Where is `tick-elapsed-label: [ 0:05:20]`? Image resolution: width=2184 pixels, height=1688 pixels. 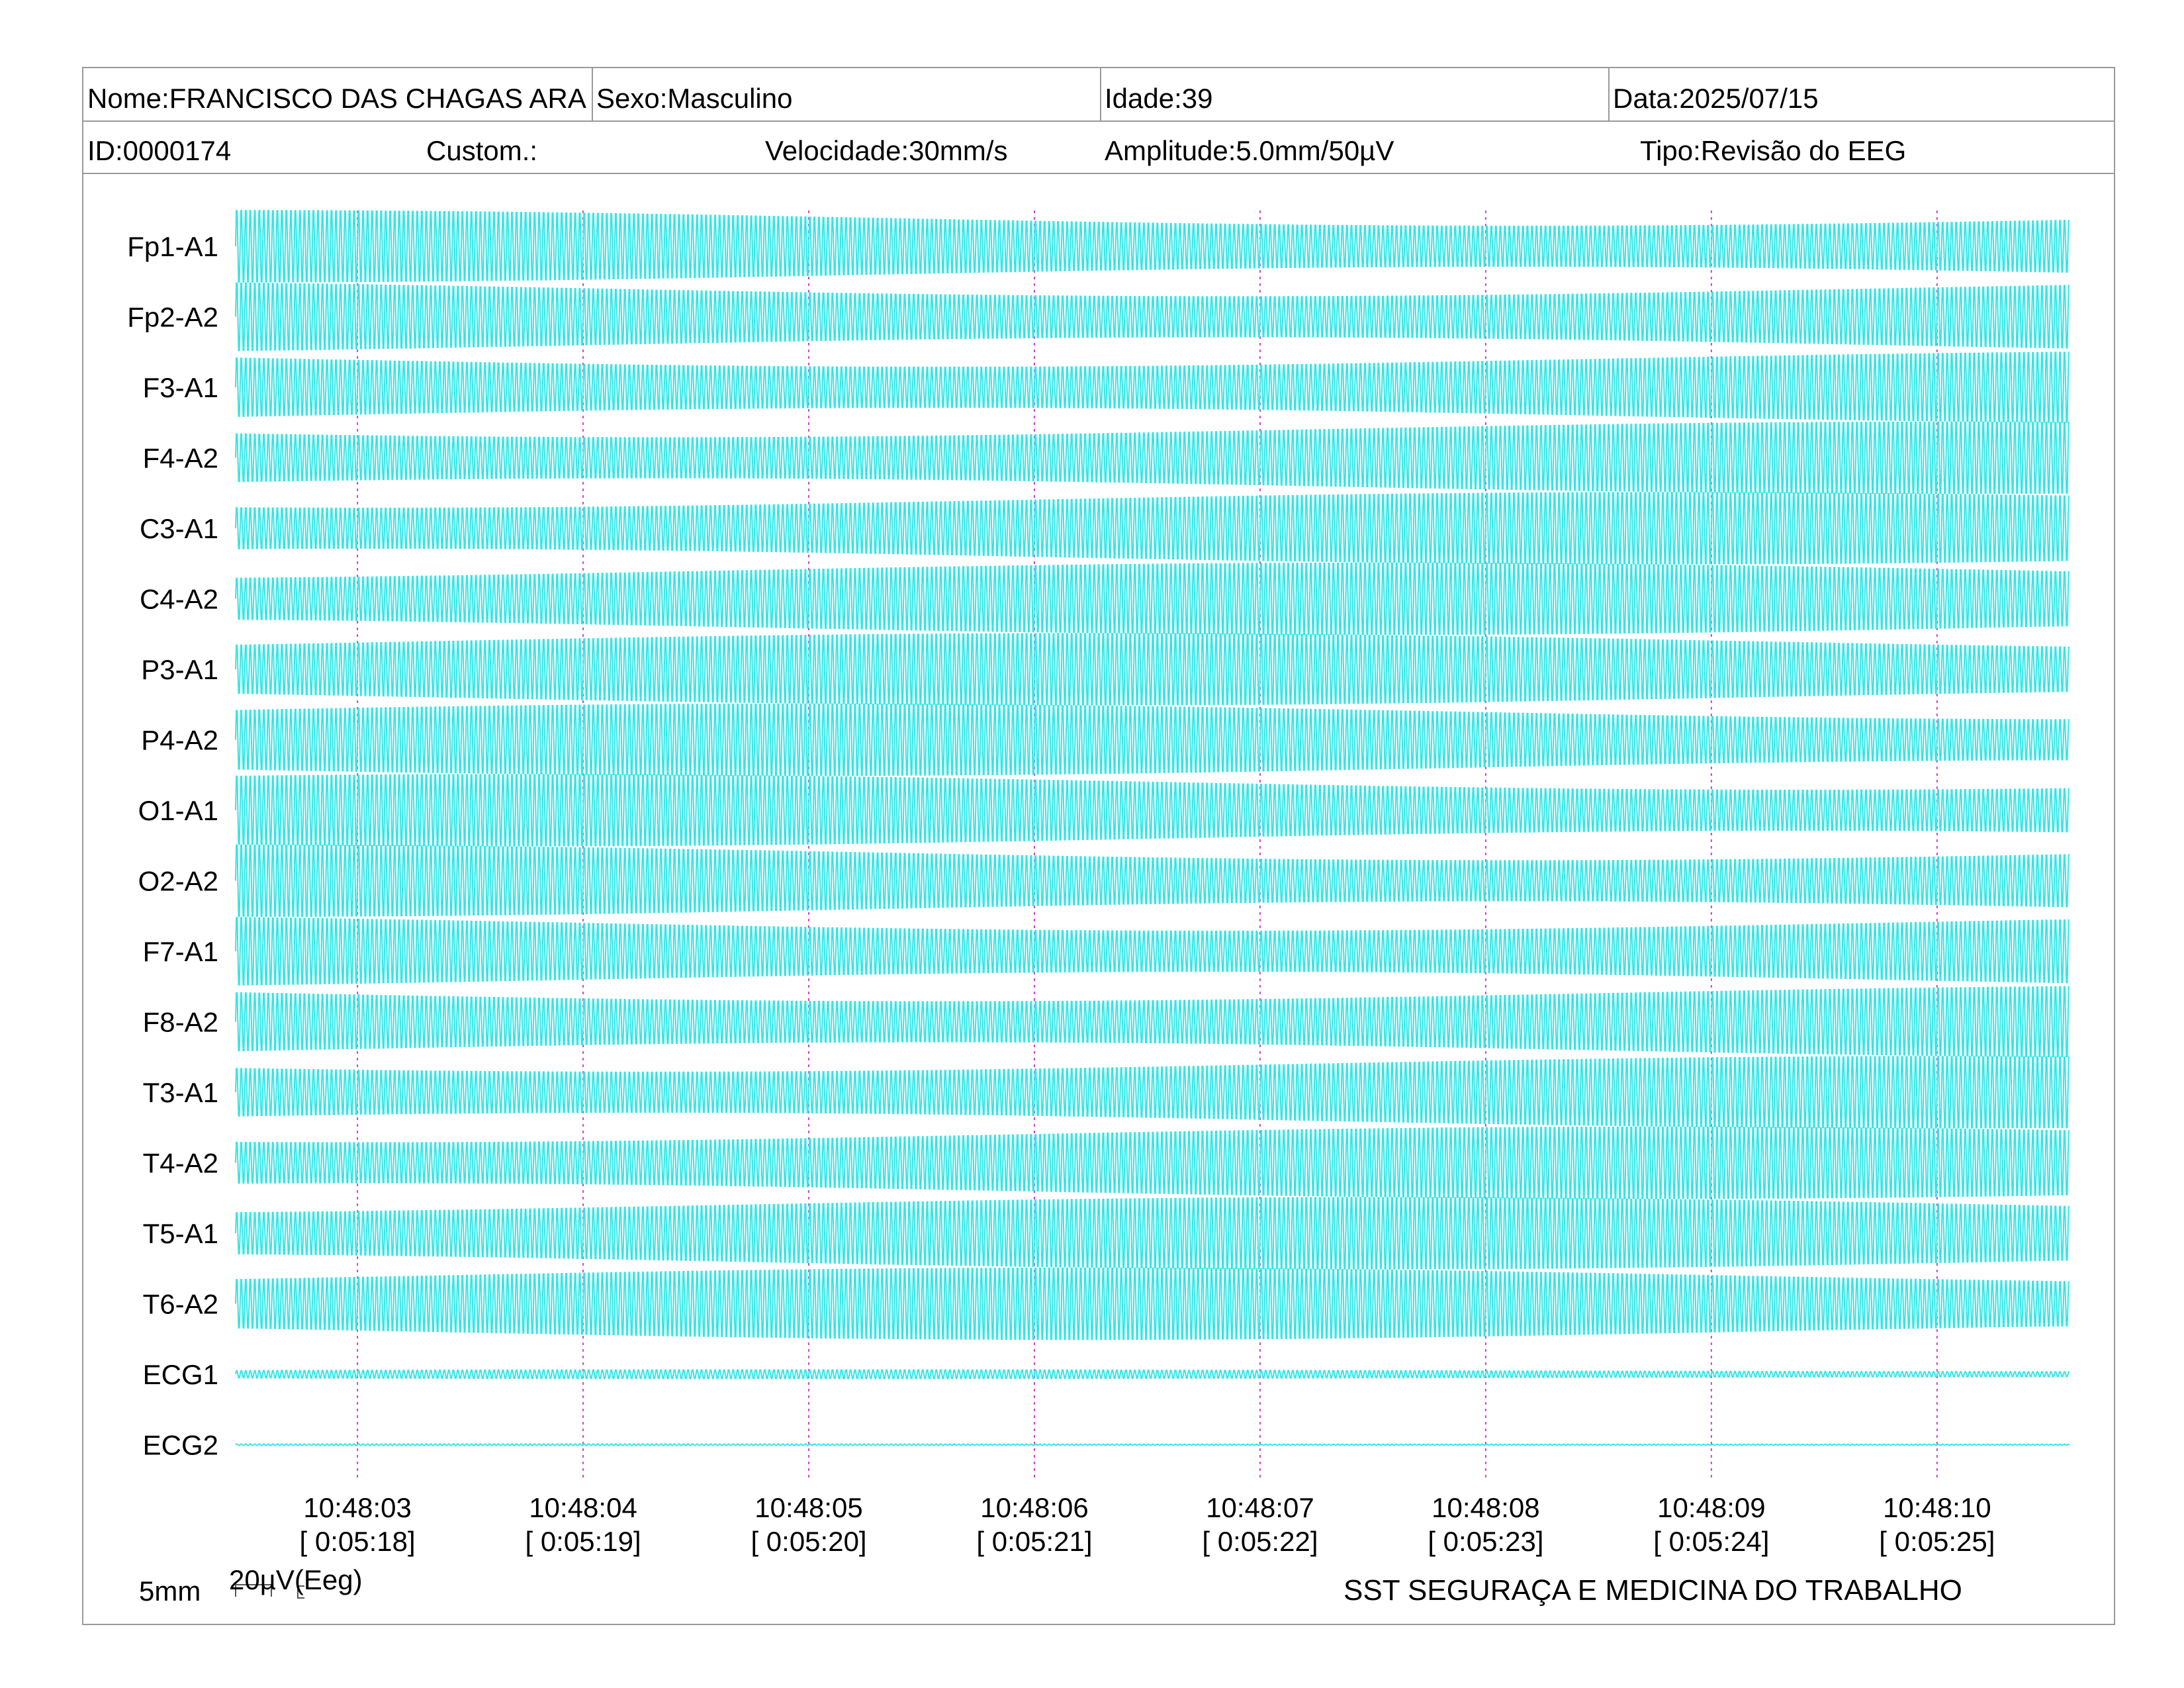
tick-elapsed-label: [ 0:05:20] is located at coordinates (808, 1541).